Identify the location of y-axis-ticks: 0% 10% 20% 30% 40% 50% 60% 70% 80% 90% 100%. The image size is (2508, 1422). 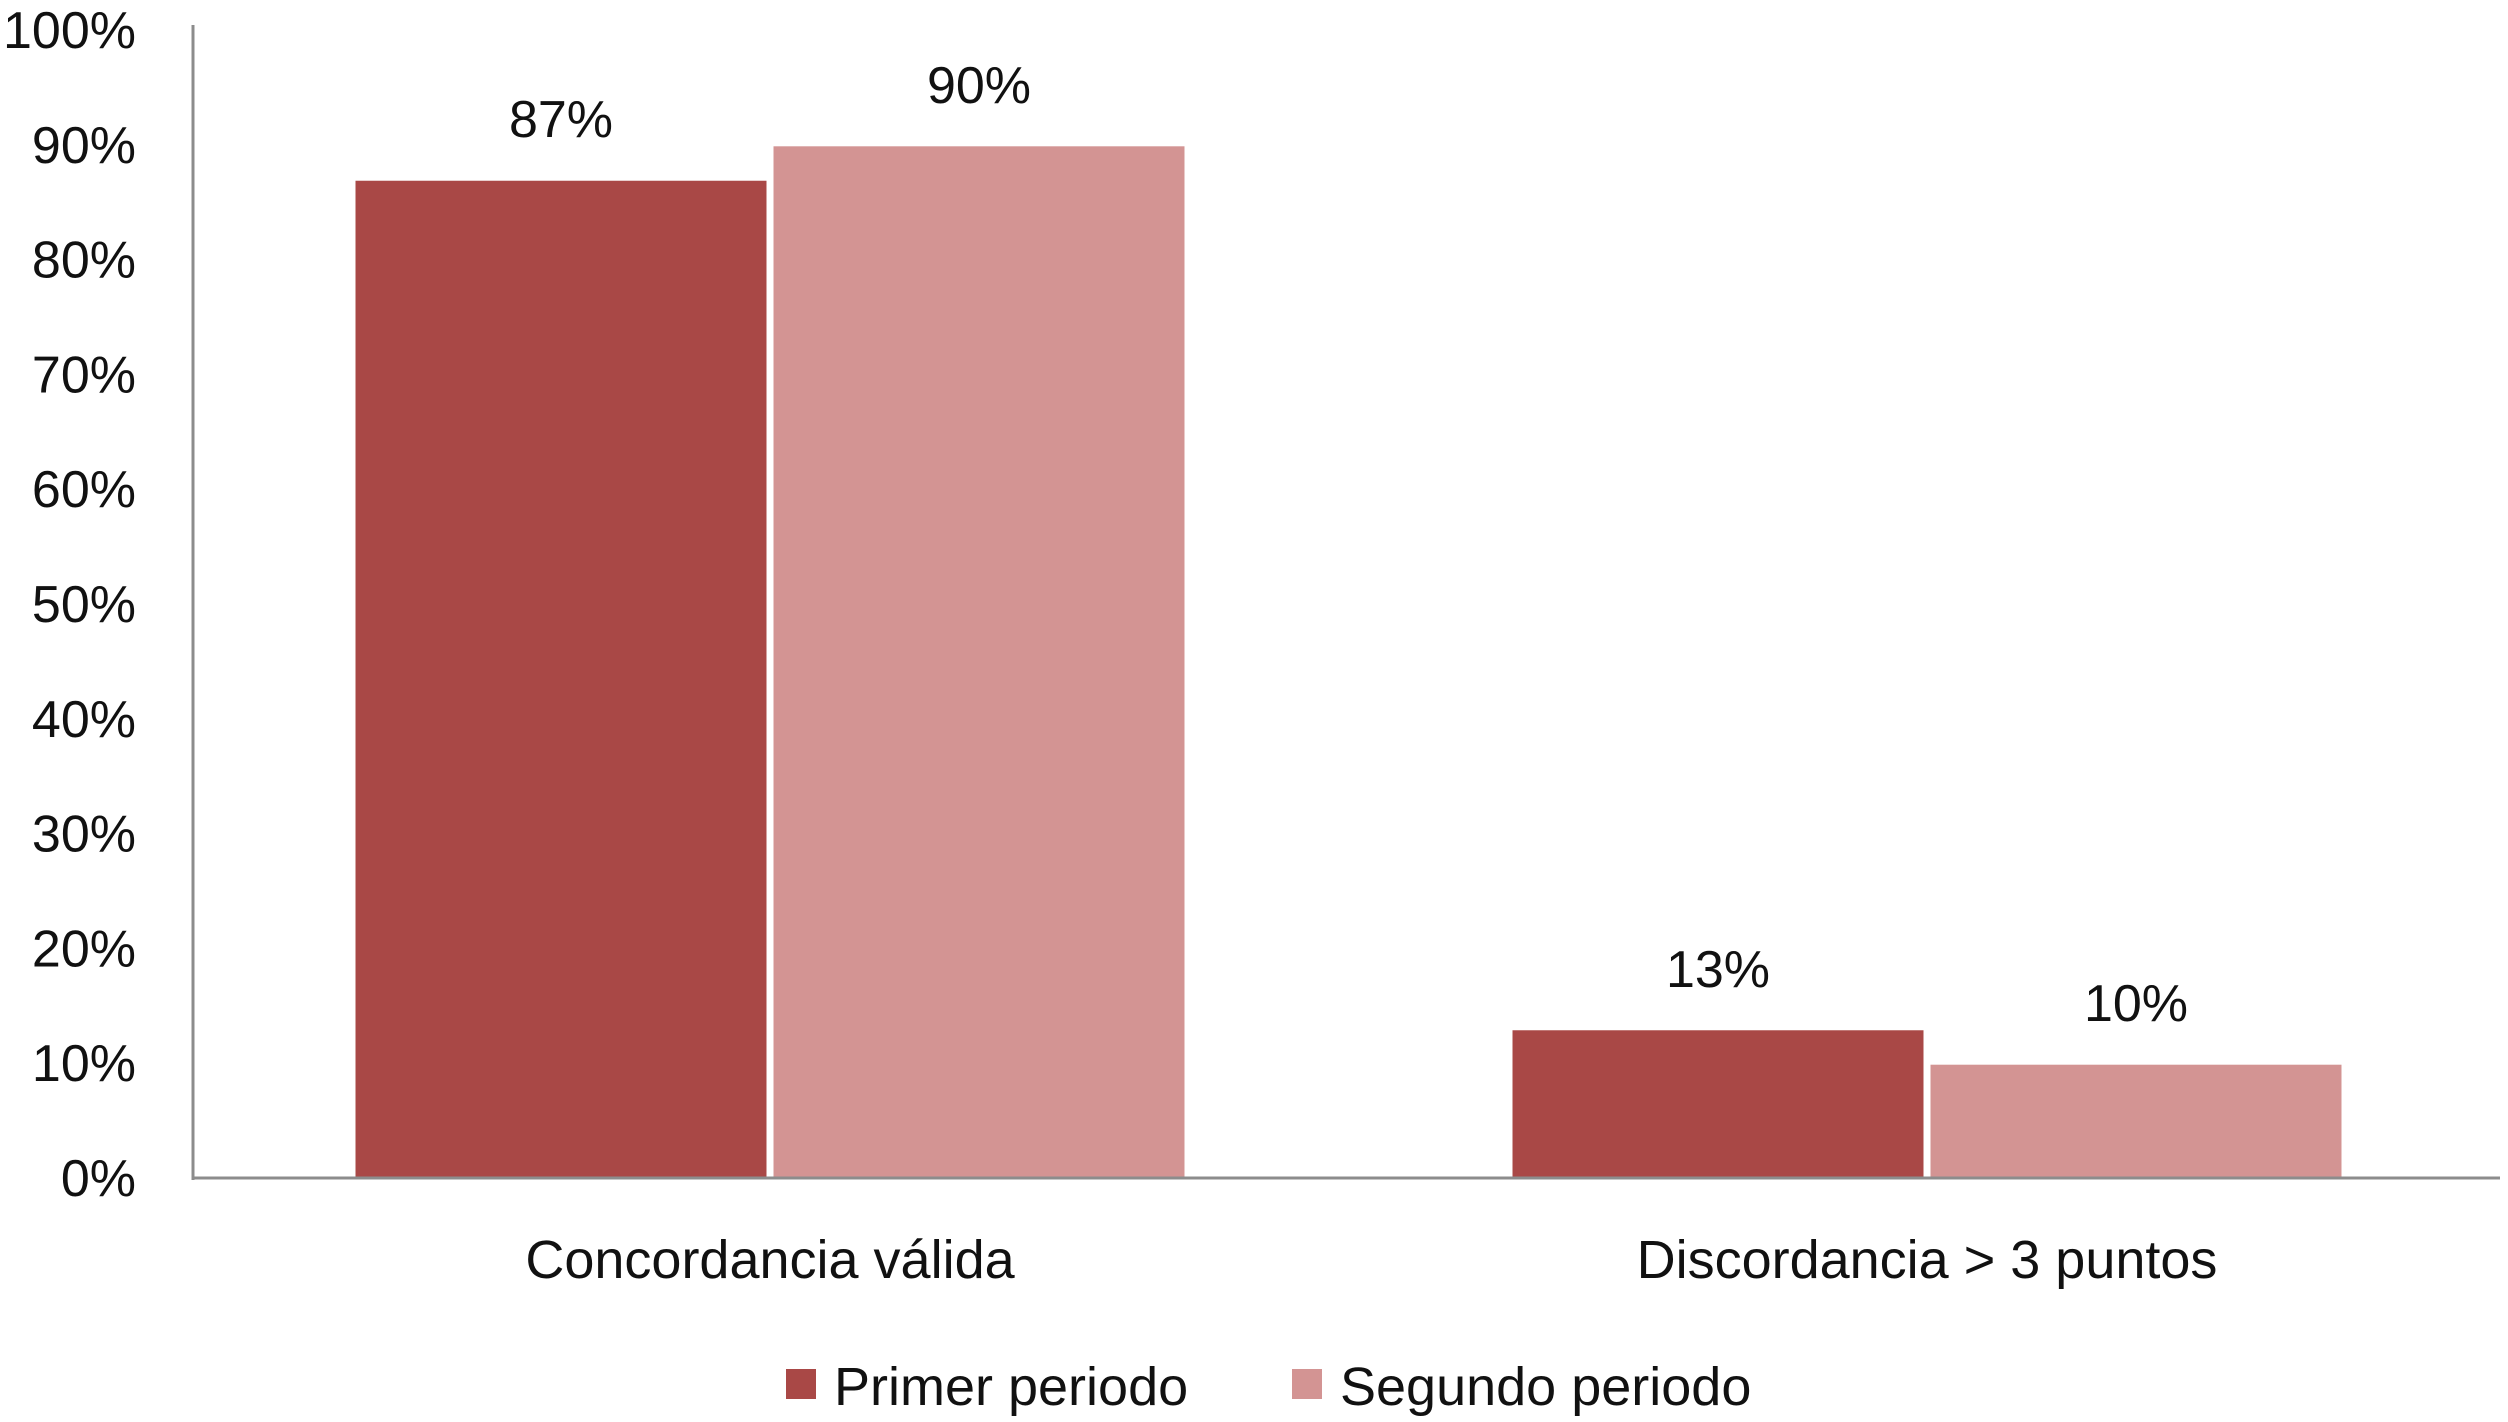
(69, 605).